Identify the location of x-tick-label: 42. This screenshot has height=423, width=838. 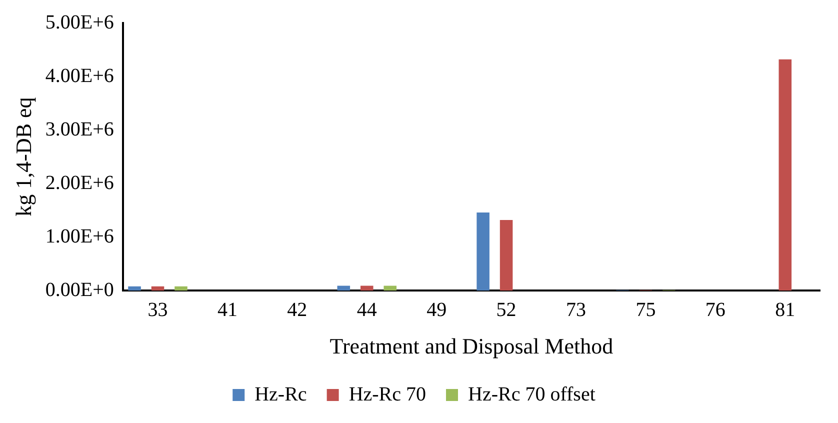
(297, 309).